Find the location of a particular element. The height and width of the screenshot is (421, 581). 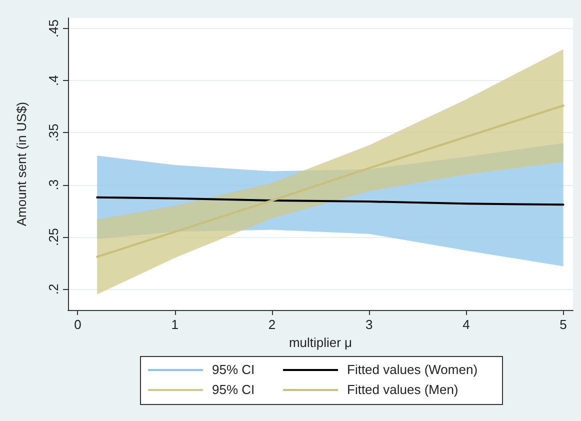

y-tick-label: .25 is located at coordinates (53, 237).